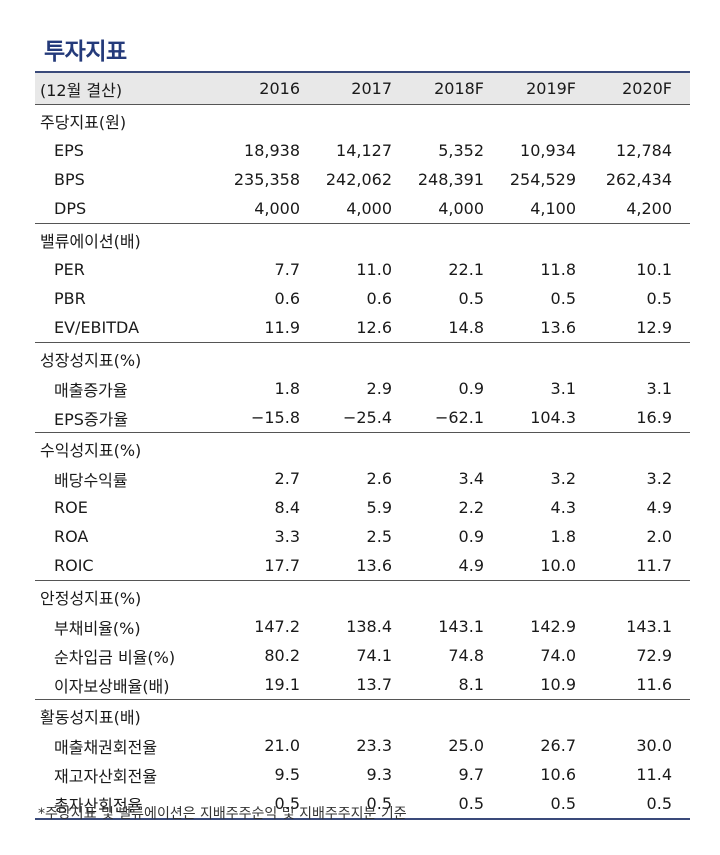 This screenshot has height=855, width=720. What do you see at coordinates (466, 269) in the screenshot?
I see `cell-value: 22.1` at bounding box center [466, 269].